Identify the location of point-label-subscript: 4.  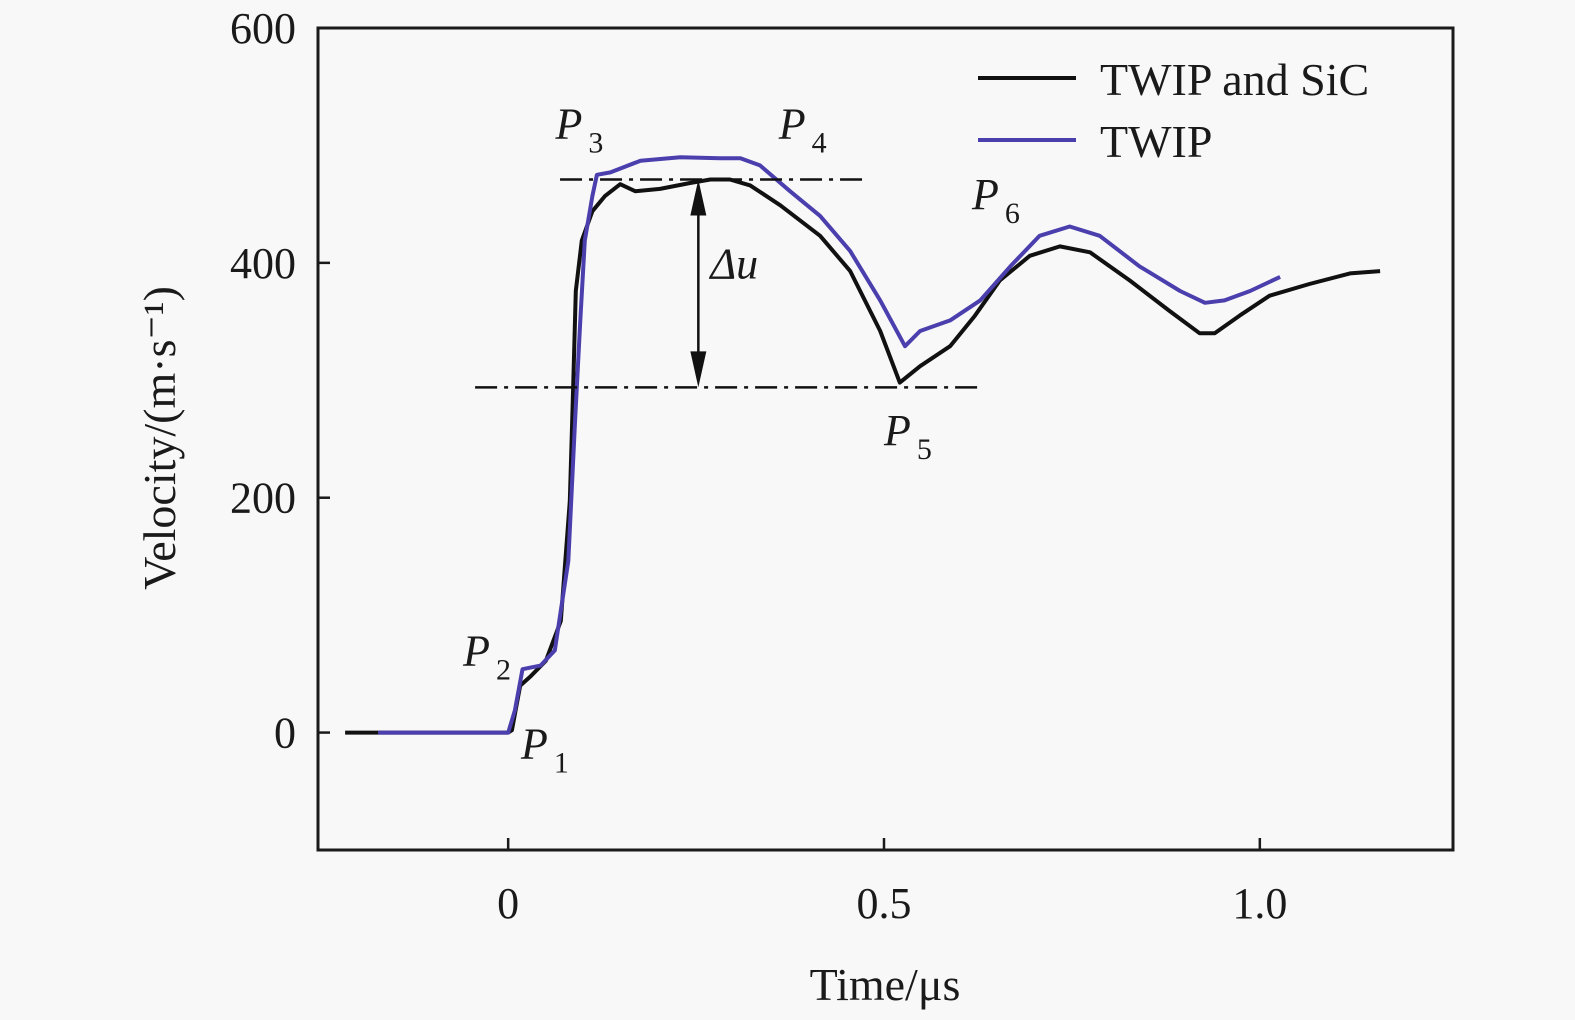
(819, 142).